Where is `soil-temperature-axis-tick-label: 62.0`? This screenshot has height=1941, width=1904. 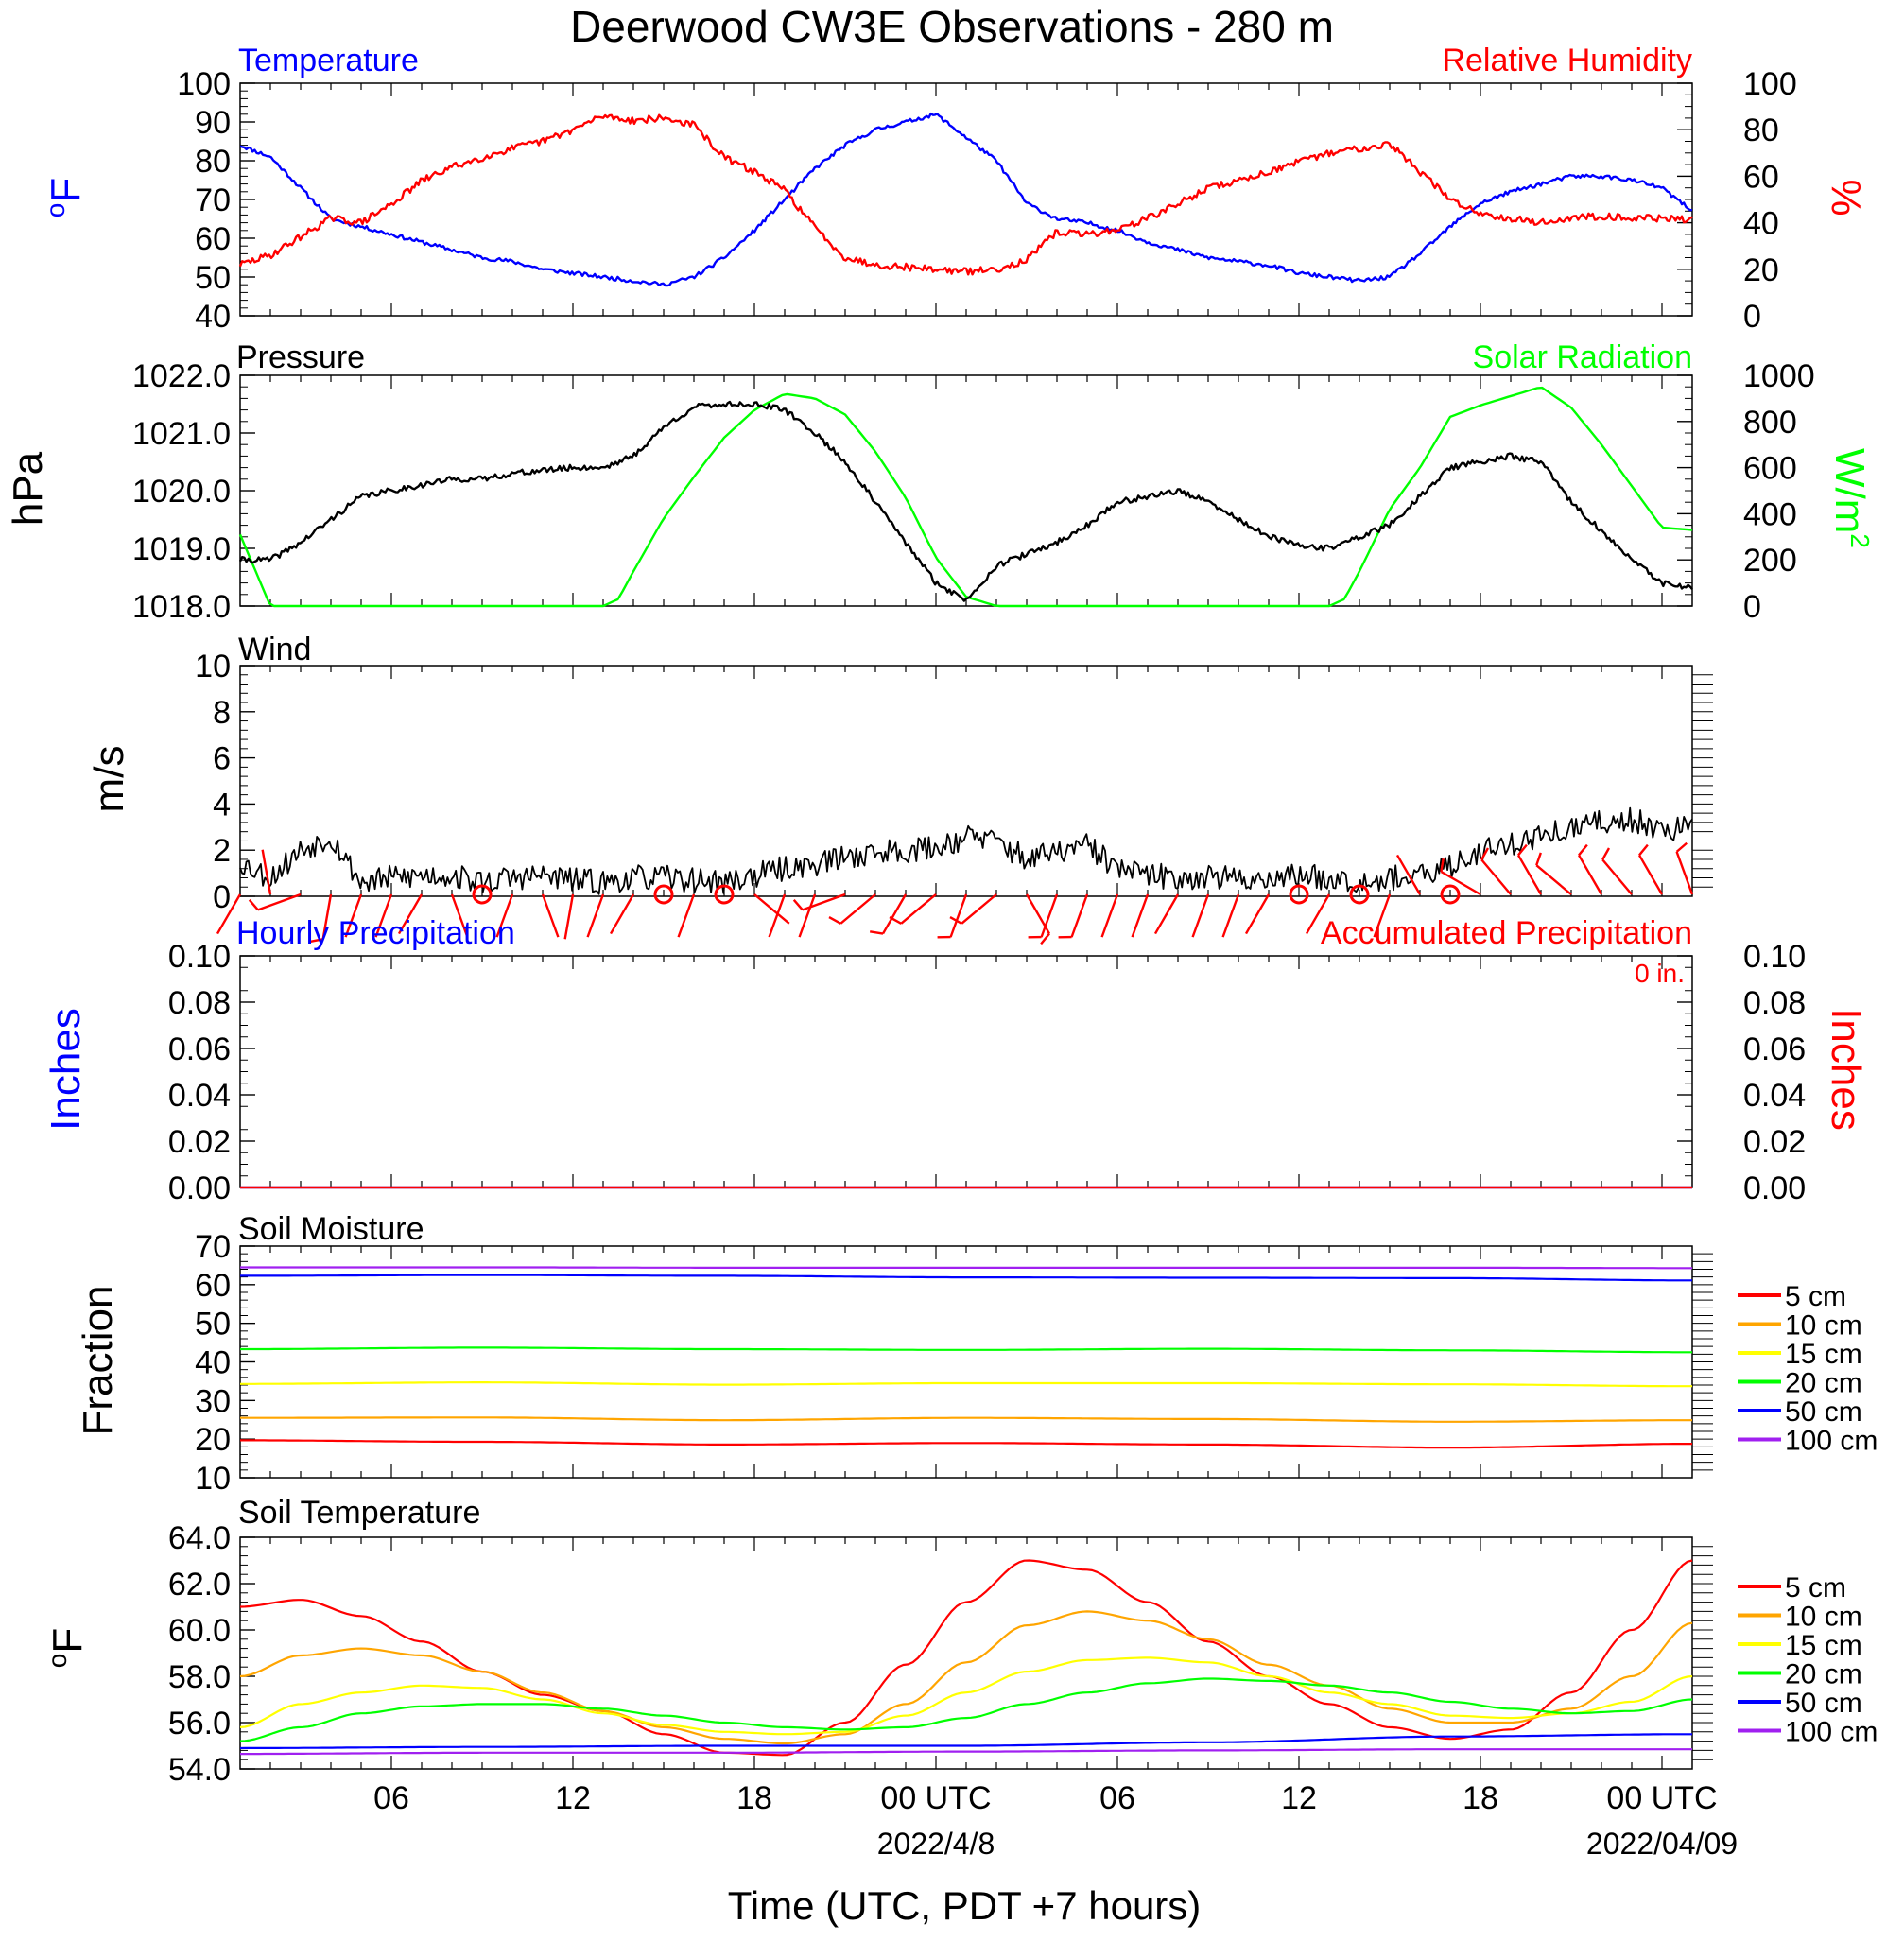
soil-temperature-axis-tick-label: 62.0 is located at coordinates (199, 1585).